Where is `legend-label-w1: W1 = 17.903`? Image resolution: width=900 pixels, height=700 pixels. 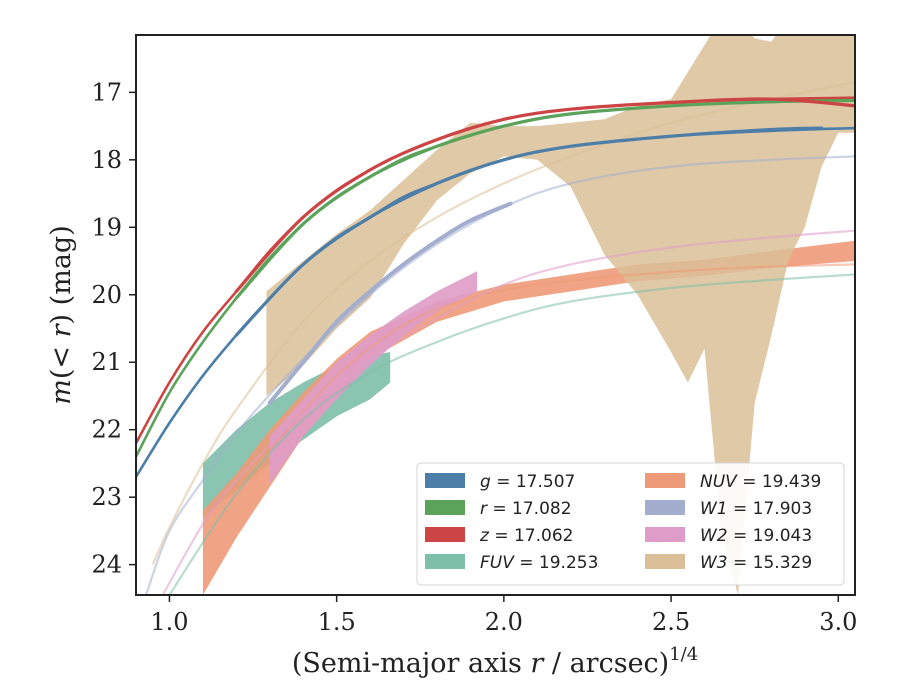 legend-label-w1: W1 = 17.903 is located at coordinates (756, 509).